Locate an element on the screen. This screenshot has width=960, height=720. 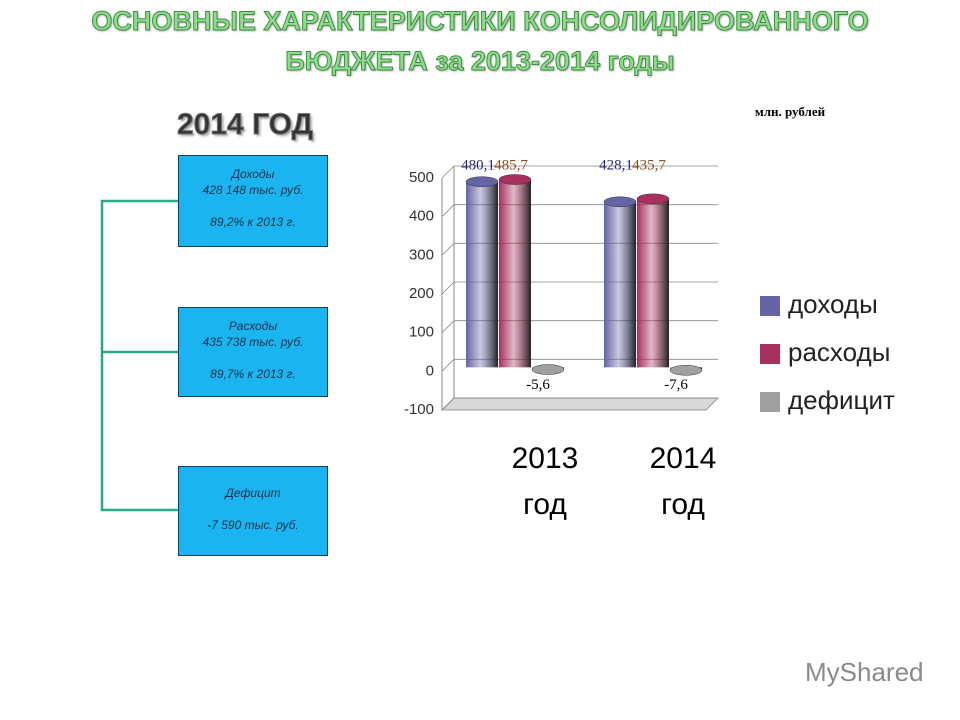
x-tick-label: 2014 год is located at coordinates (683, 481).